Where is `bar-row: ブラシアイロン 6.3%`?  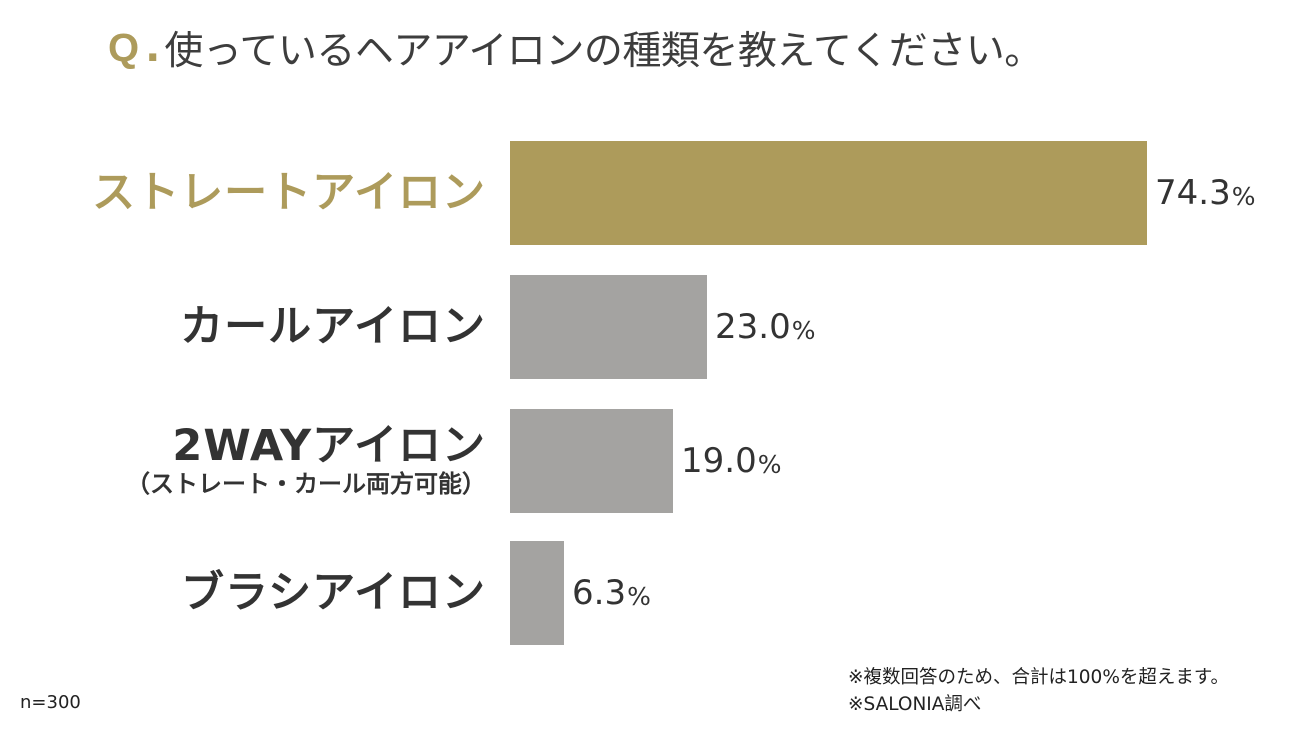
bar-row: ブラシアイロン 6.3% is located at coordinates (650, 593).